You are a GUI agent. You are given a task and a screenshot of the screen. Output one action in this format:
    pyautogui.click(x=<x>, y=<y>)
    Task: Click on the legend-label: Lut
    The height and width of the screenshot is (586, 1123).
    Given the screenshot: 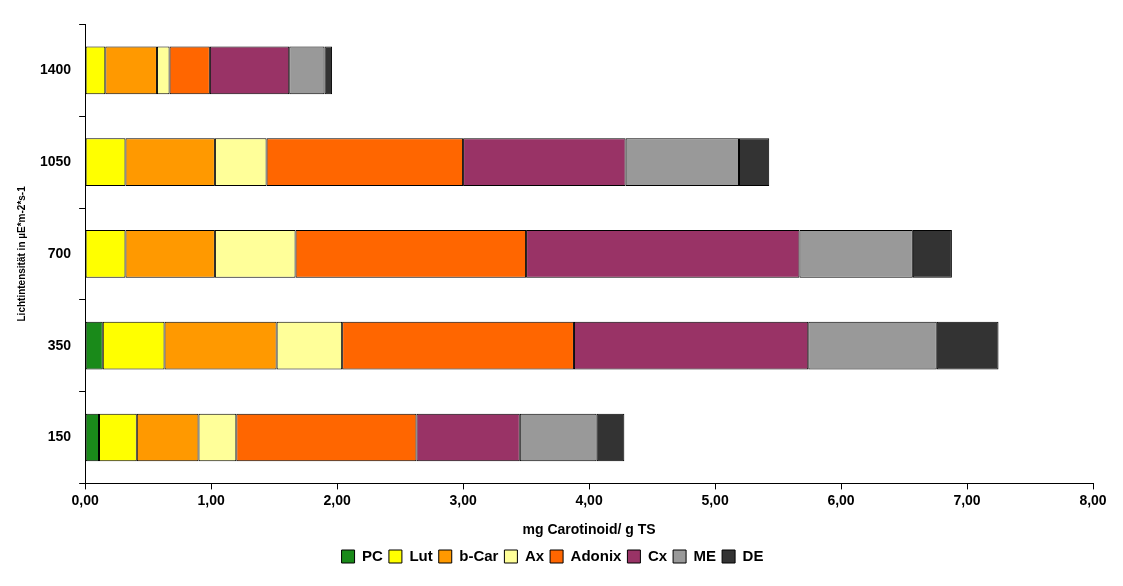 What is the action you would take?
    pyautogui.click(x=421, y=555)
    